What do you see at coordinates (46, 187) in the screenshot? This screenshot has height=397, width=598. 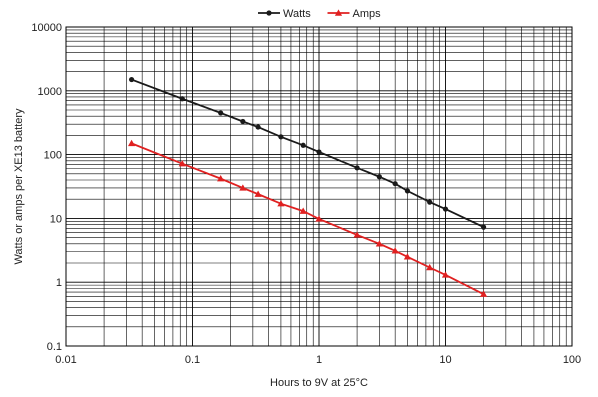 I see `y-axis-ticks: 0.1 1 10 100 1000 10000` at bounding box center [46, 187].